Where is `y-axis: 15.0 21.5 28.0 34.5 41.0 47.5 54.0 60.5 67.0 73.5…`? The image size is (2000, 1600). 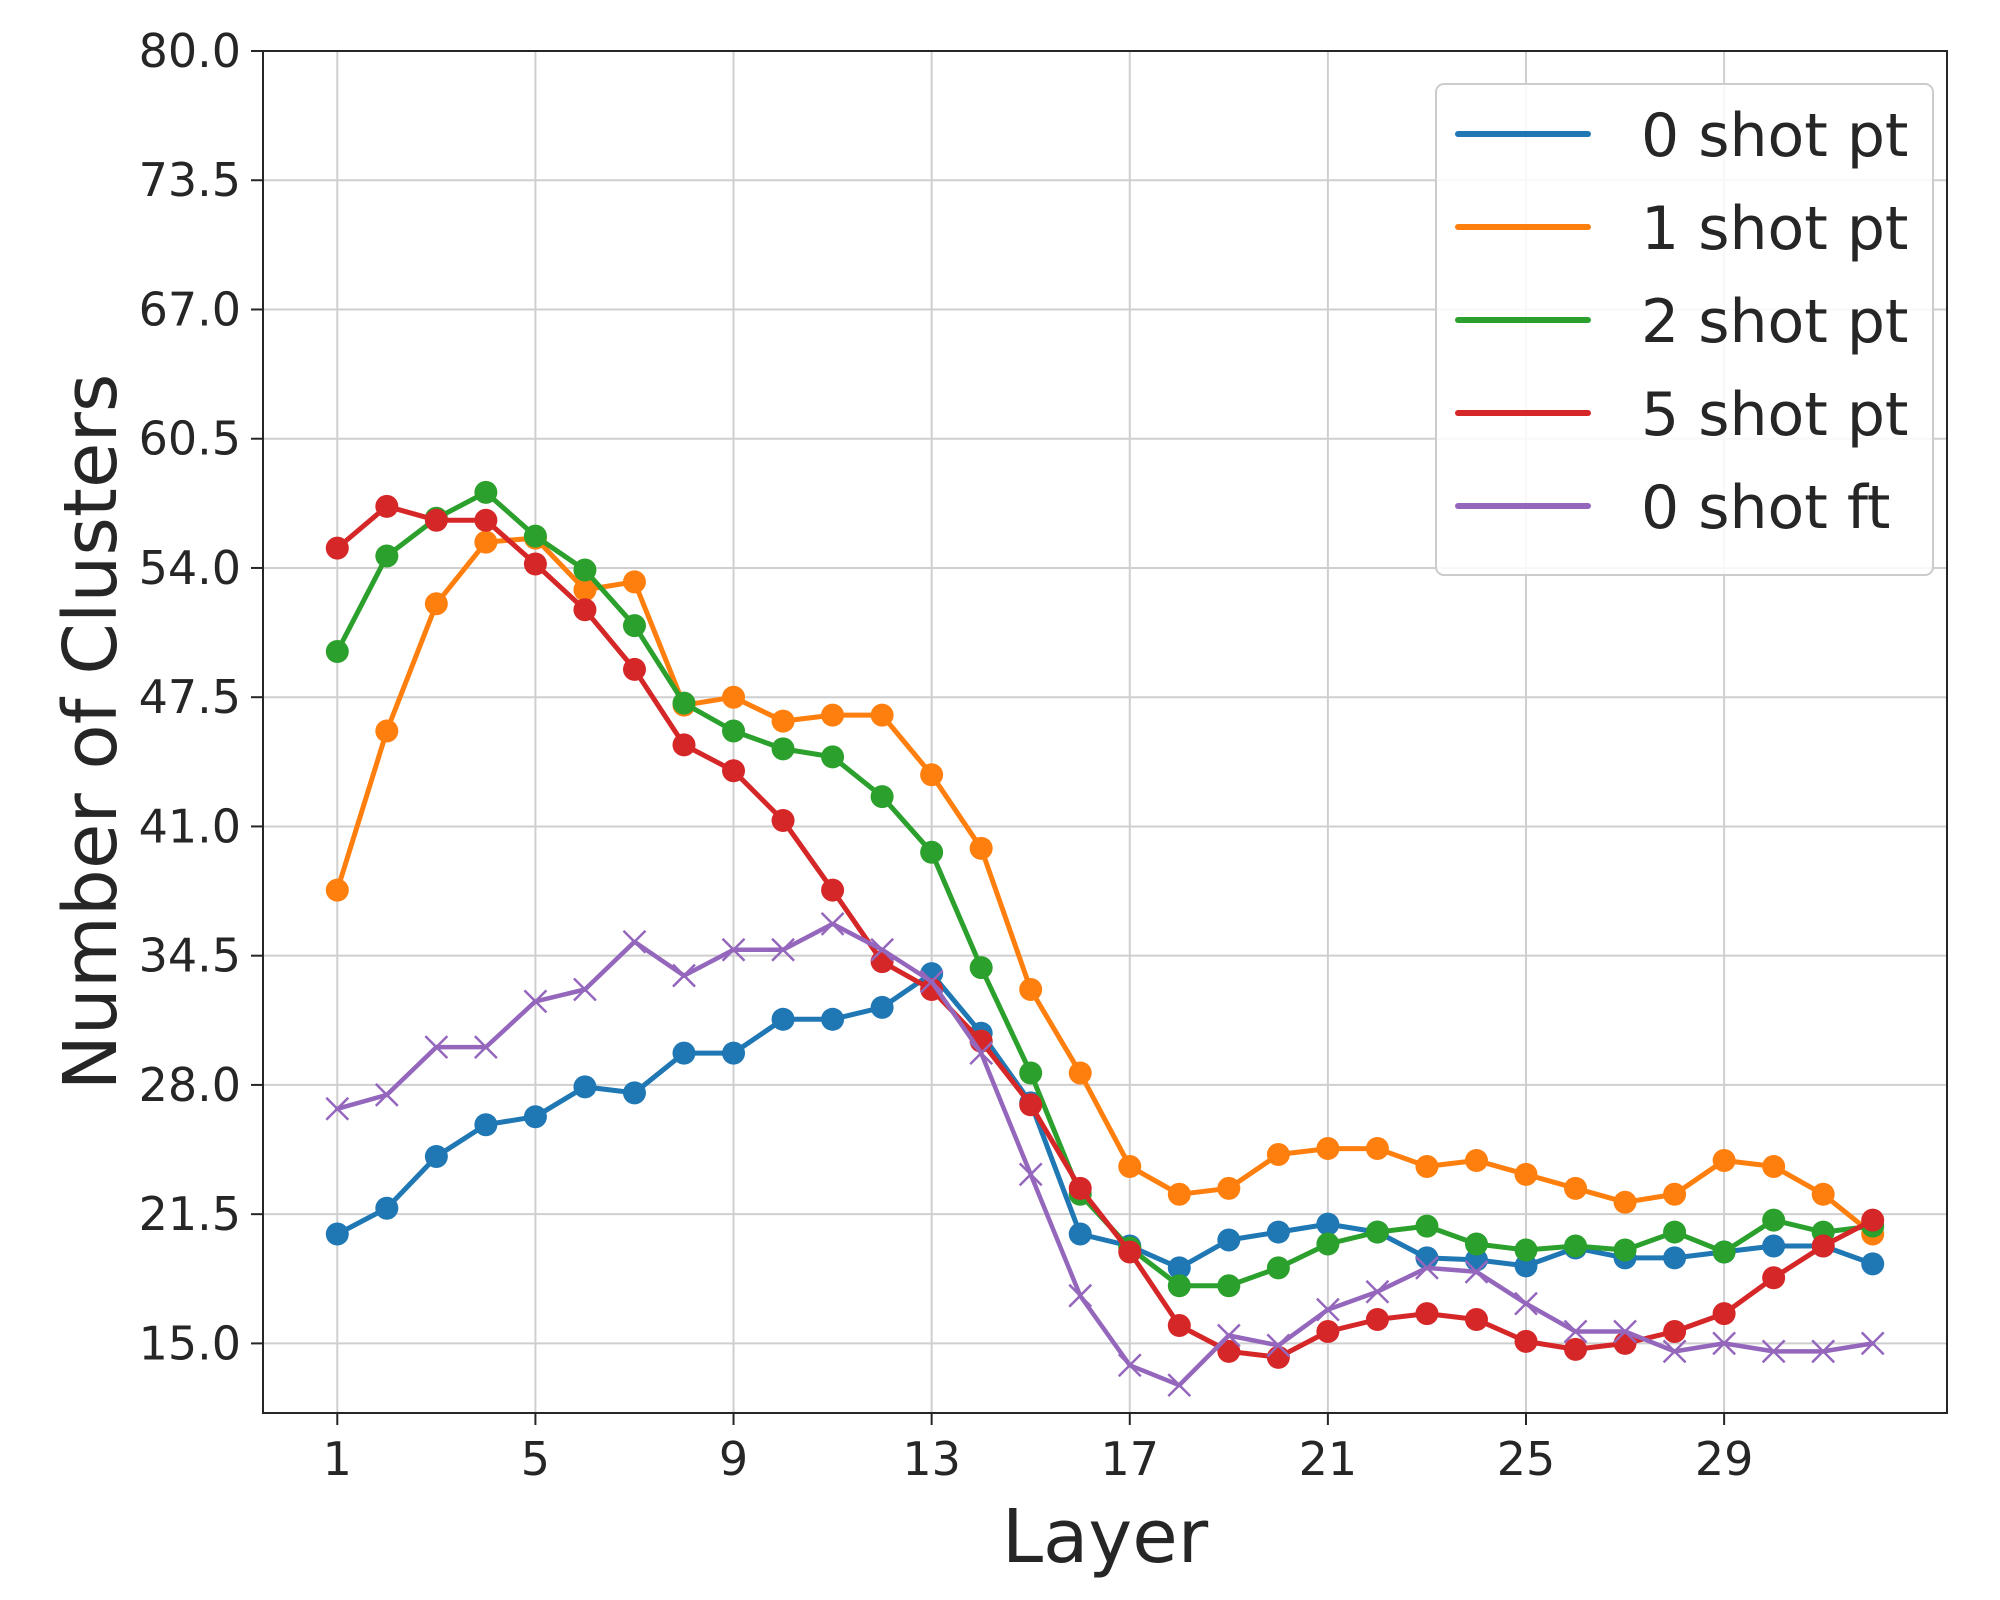
y-axis: 15.0 21.5 28.0 34.5 41.0 47.5 54.0 60.5 67.0 73.5… is located at coordinates (201, 697).